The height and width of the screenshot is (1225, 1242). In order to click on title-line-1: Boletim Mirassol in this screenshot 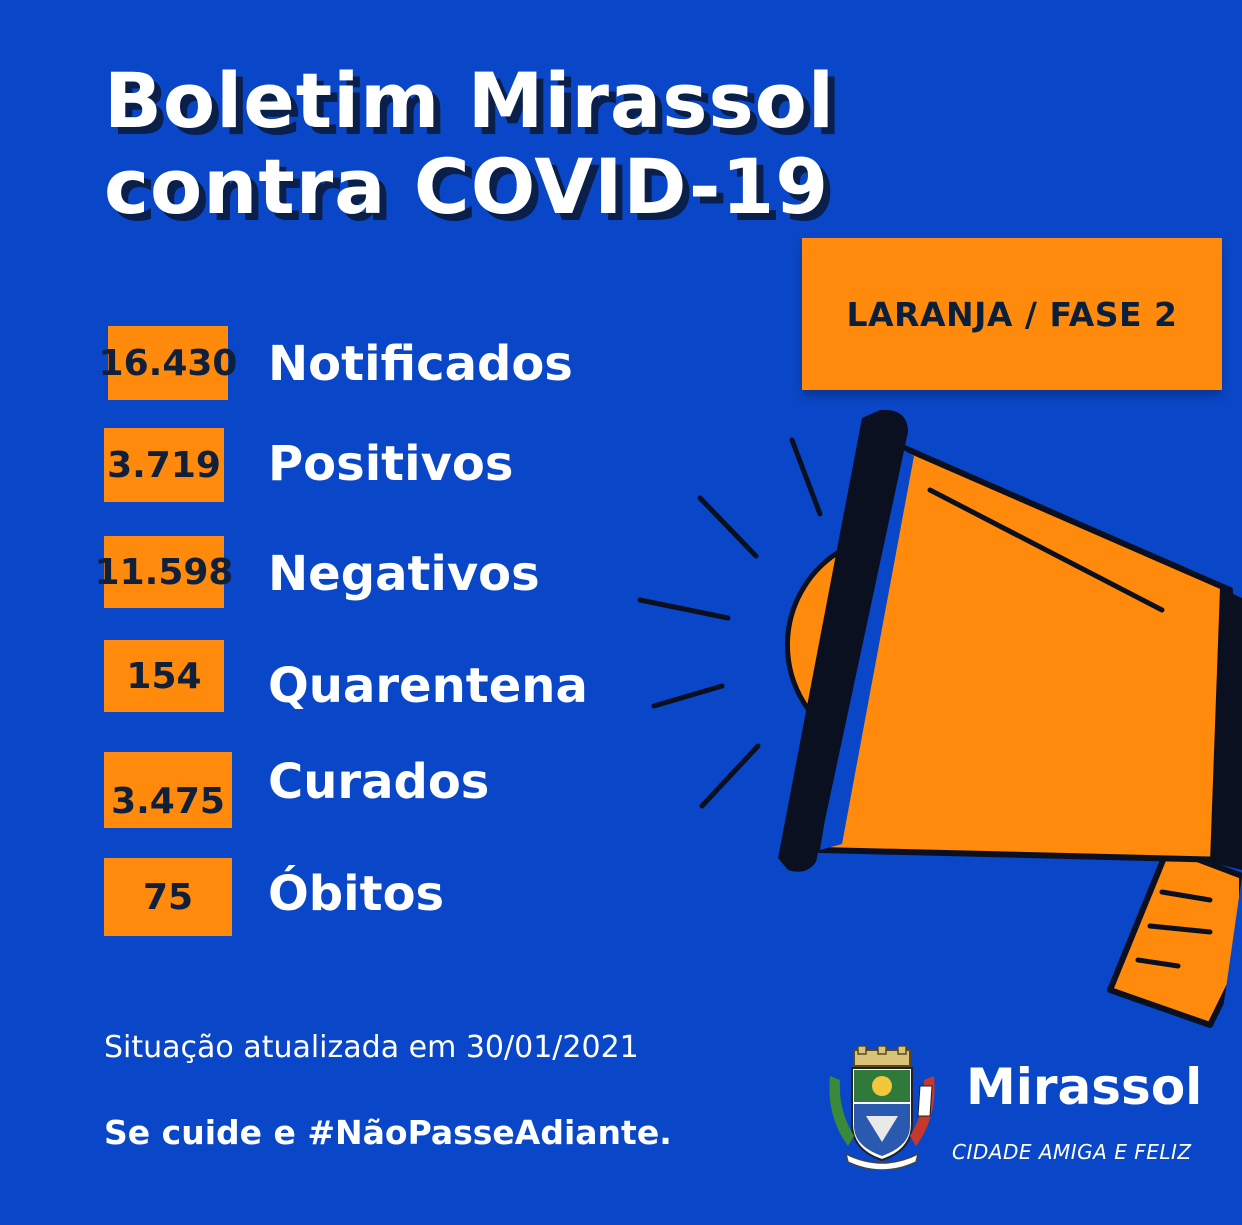, I will do `click(469, 100)`.